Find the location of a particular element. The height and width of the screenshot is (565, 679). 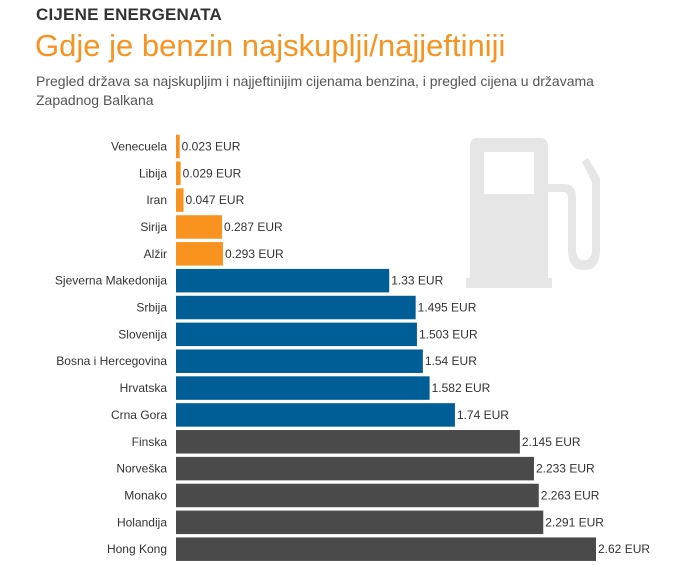

category-label: Crna Gora is located at coordinates (139, 415).